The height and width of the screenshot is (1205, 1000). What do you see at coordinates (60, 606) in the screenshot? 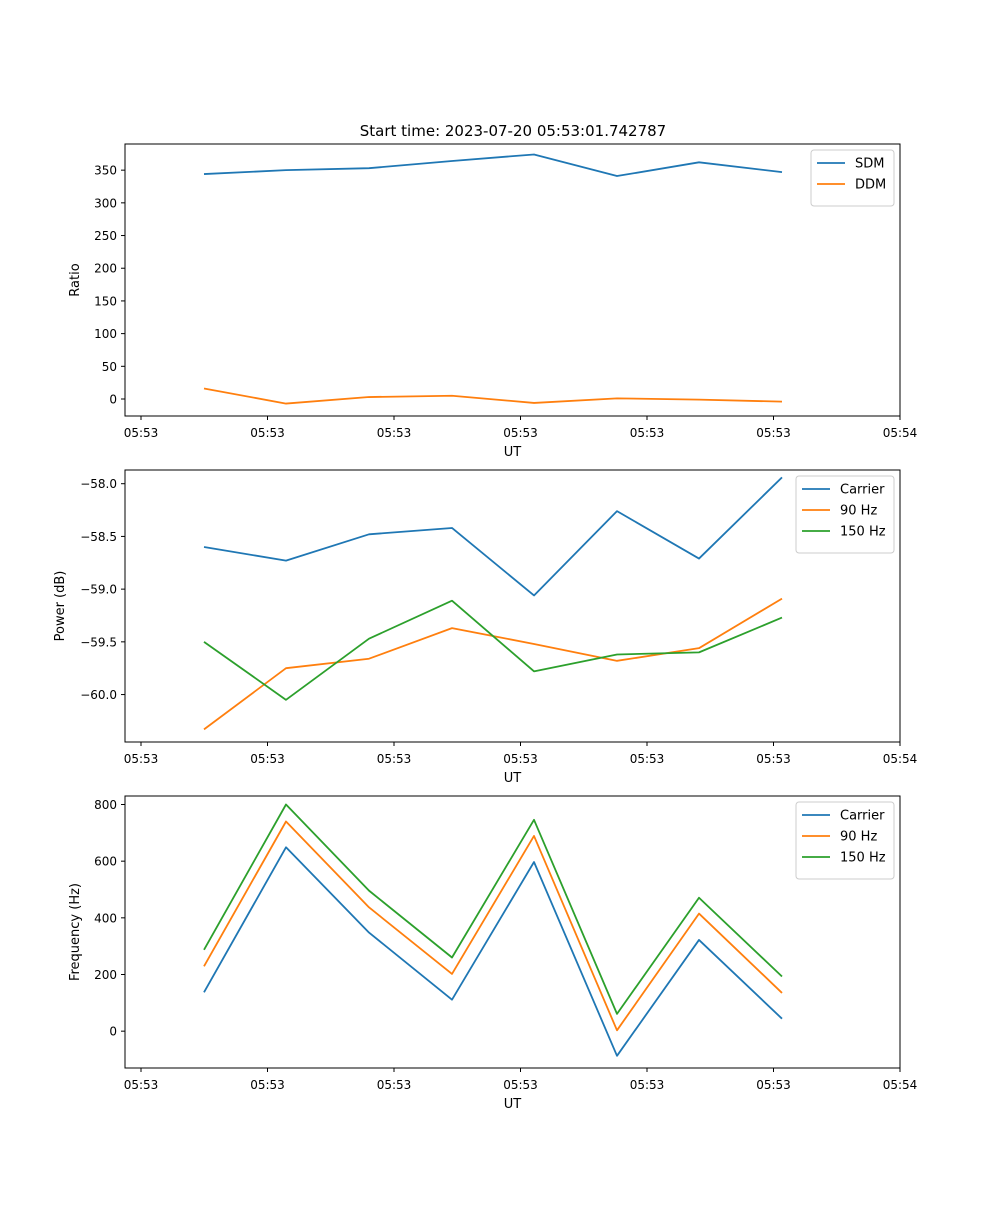
I see `y-axis-label: Power (dB)` at bounding box center [60, 606].